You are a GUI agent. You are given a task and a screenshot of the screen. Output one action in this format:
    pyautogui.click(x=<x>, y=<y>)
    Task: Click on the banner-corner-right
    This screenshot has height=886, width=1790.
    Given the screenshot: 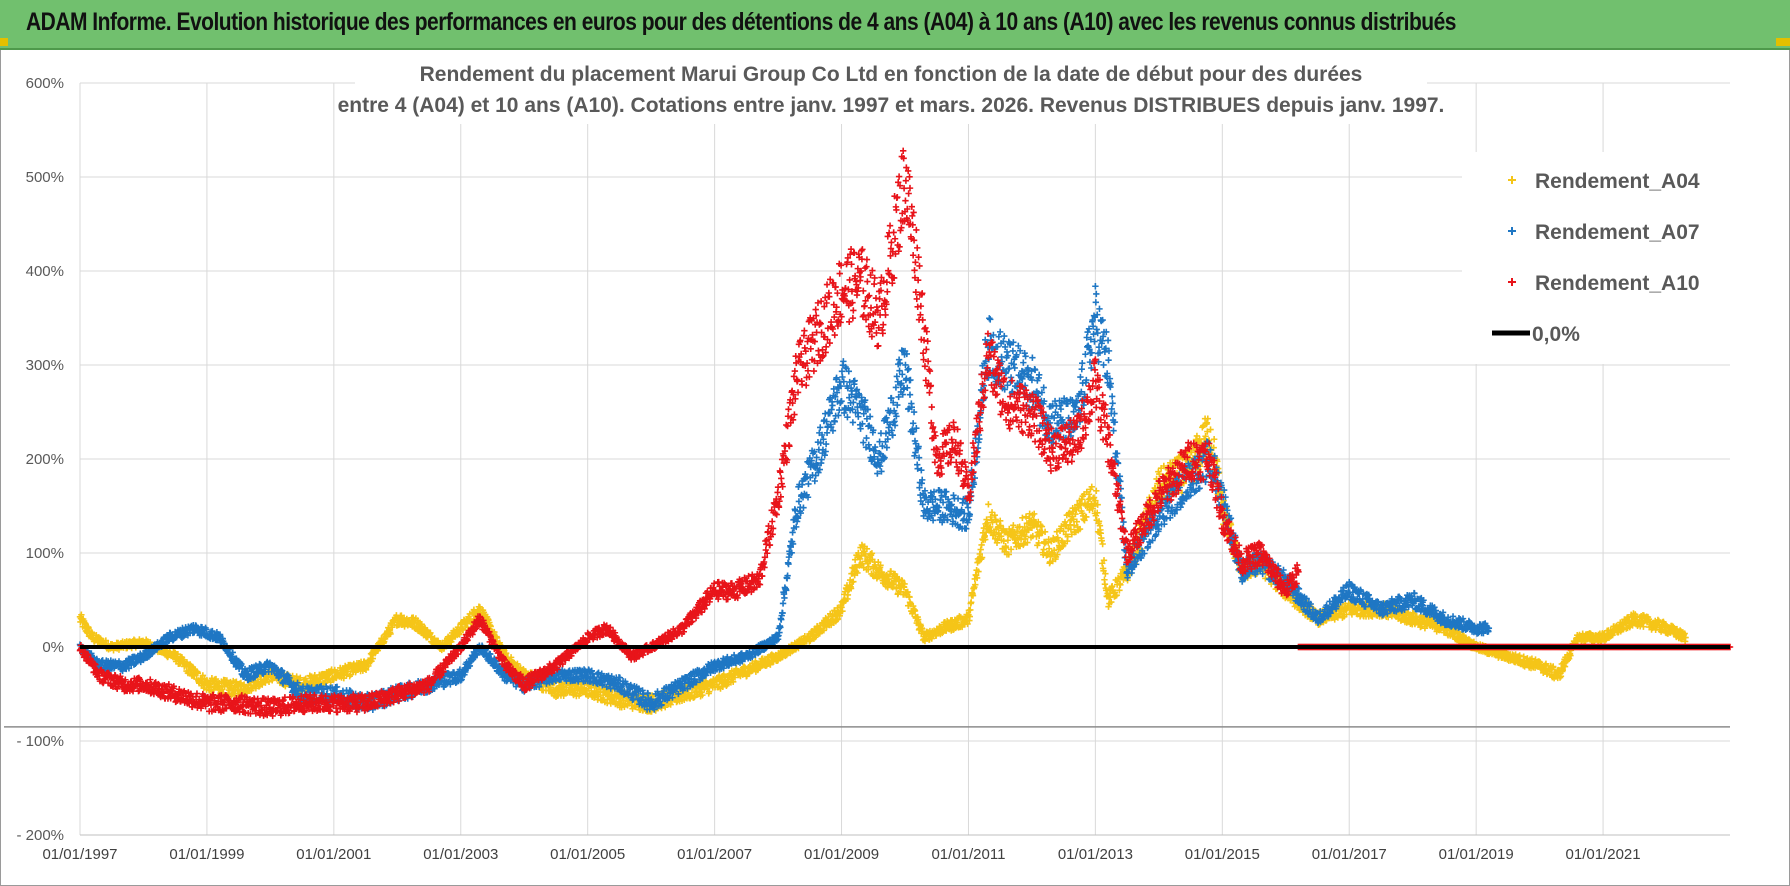 What is the action you would take?
    pyautogui.click(x=1783, y=42)
    